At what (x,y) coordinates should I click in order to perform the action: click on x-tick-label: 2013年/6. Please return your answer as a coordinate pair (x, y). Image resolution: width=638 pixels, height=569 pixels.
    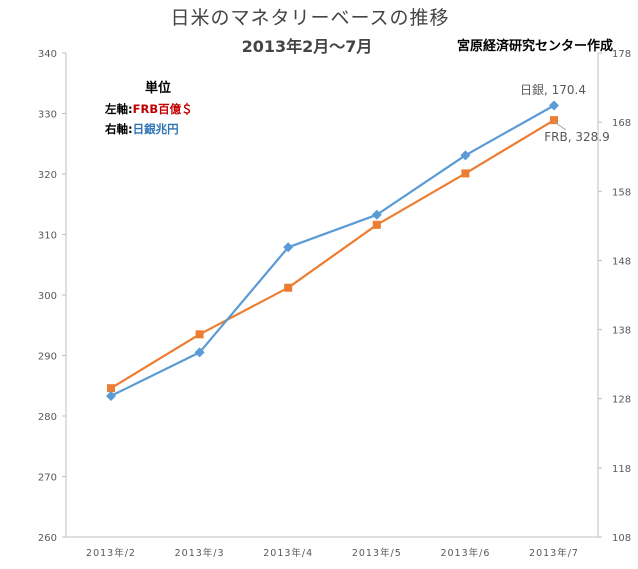
    Looking at the image, I should click on (465, 553).